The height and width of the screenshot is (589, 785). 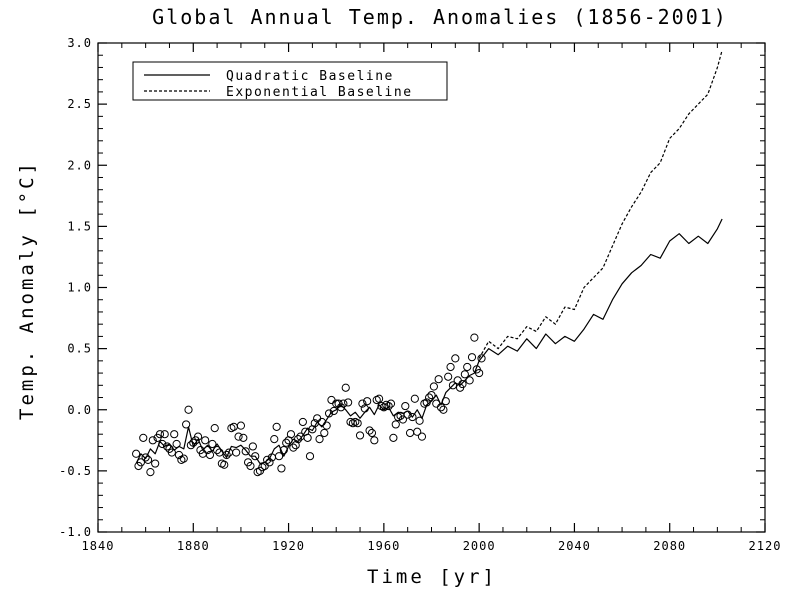 I want to click on x-tick-label: 1840, so click(x=98, y=546).